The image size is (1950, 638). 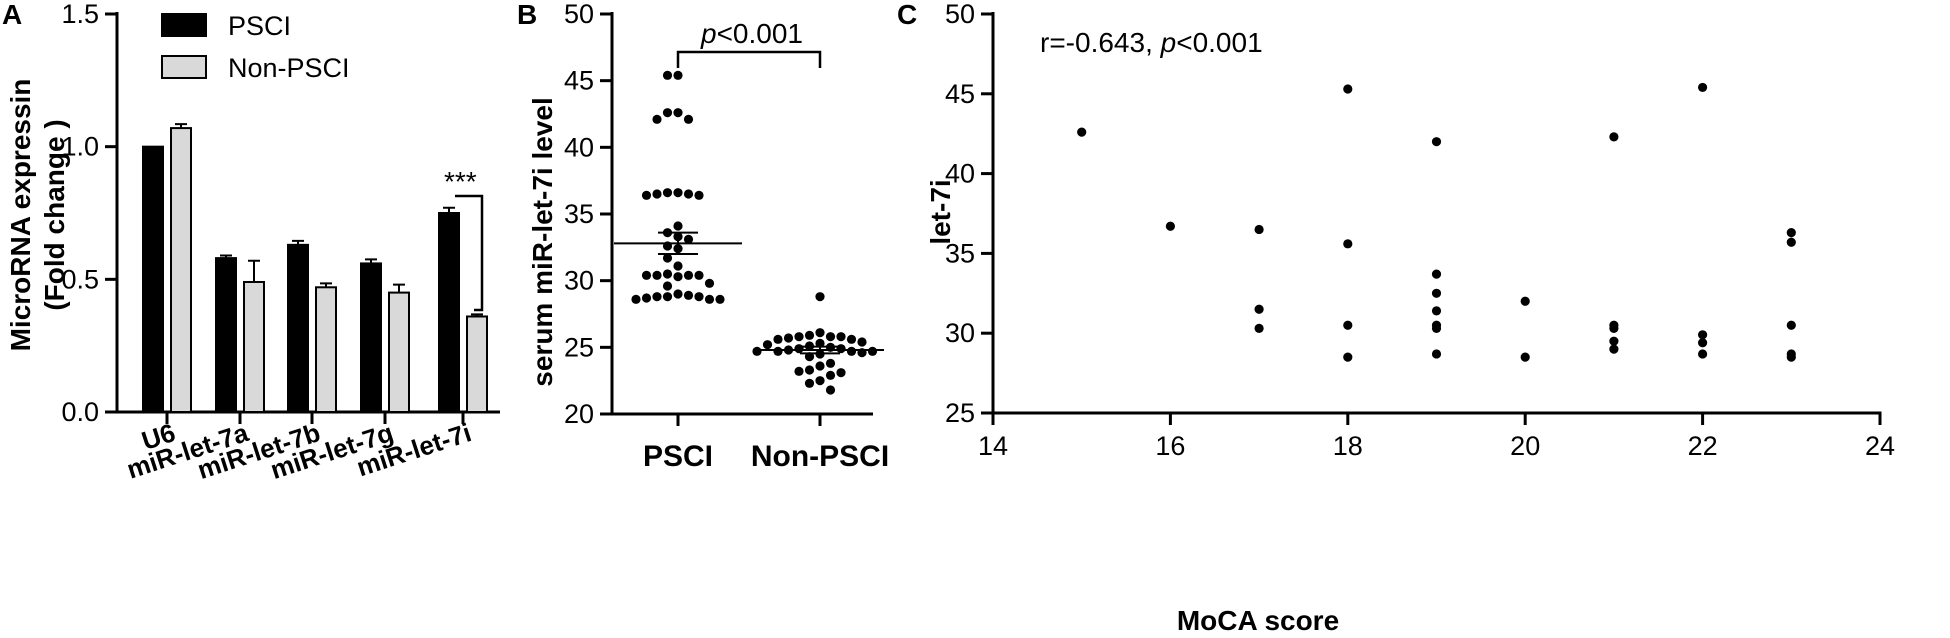 What do you see at coordinates (960, 174) in the screenshot?
I see `y-tick-label: 40` at bounding box center [960, 174].